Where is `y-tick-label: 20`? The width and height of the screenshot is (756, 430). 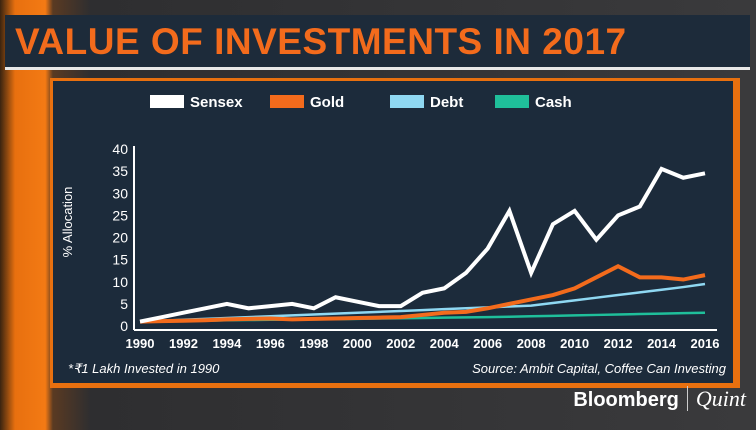
y-tick-label: 20 is located at coordinates (120, 238).